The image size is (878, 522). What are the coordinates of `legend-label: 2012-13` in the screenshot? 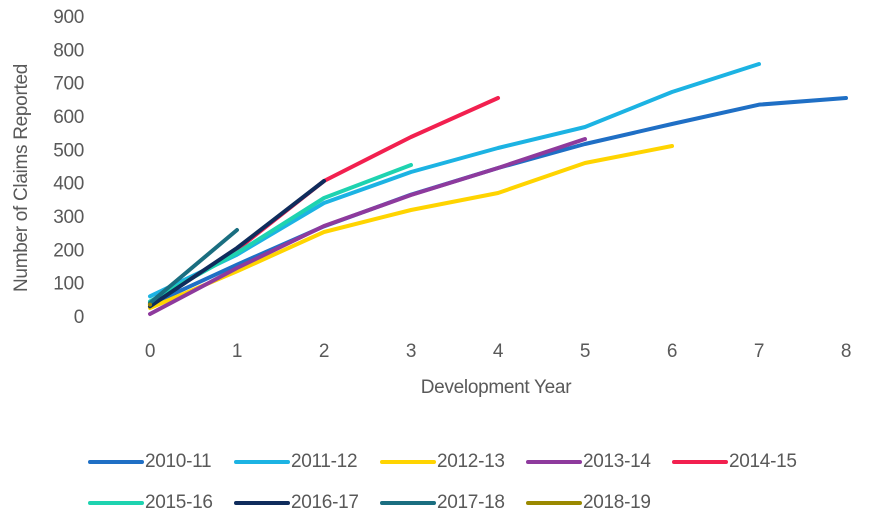 It's located at (471, 461).